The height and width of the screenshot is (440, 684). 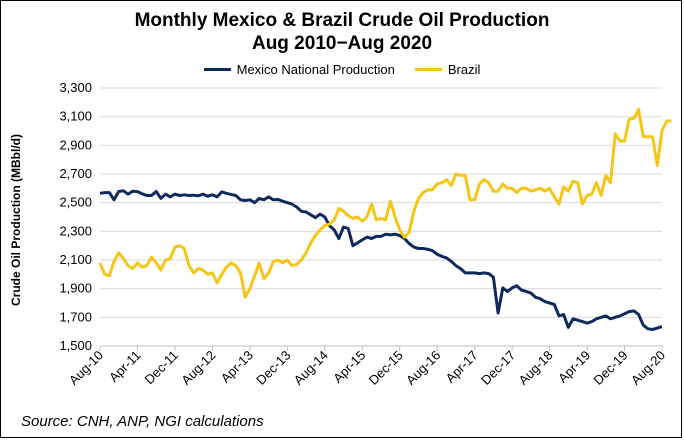 What do you see at coordinates (75, 173) in the screenshot?
I see `y-tick-label: 2,700` at bounding box center [75, 173].